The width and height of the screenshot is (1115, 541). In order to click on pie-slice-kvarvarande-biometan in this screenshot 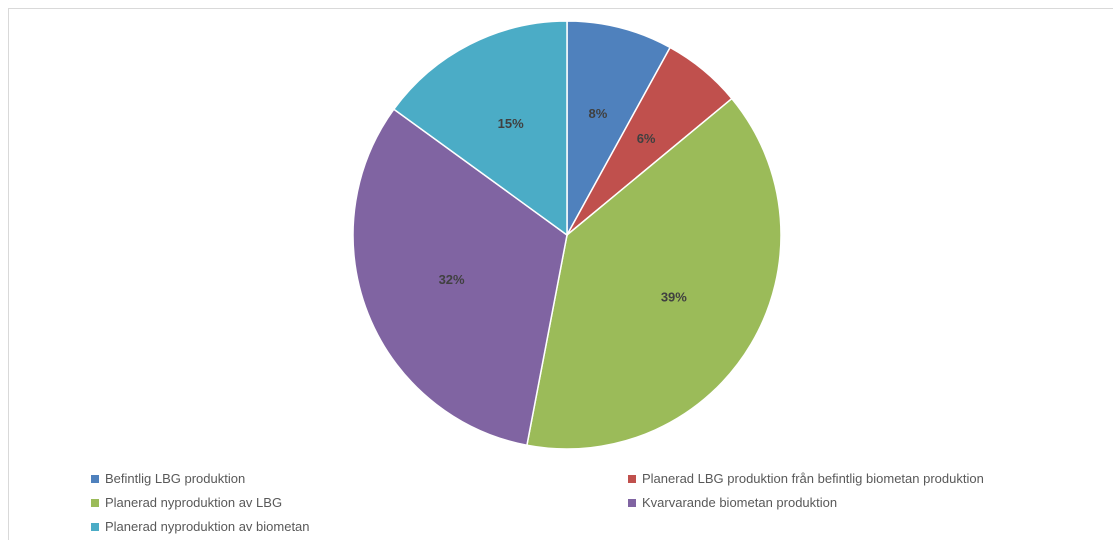, I will do `click(460, 277)`.